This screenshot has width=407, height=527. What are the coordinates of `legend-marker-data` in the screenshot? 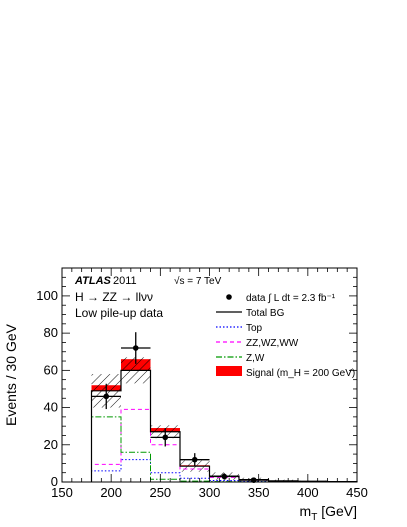 It's located at (229, 297).